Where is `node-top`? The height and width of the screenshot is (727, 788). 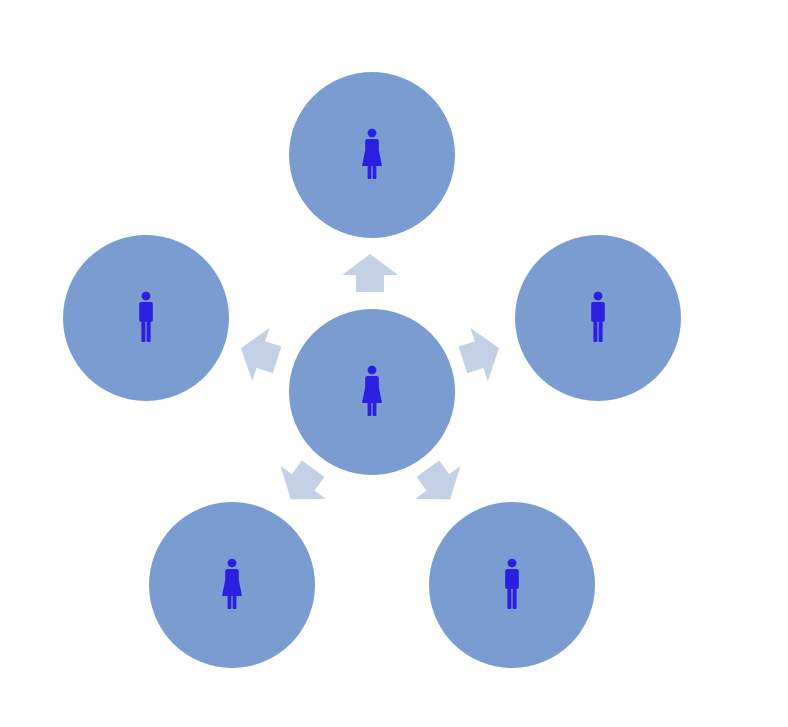
node-top is located at coordinates (372, 155).